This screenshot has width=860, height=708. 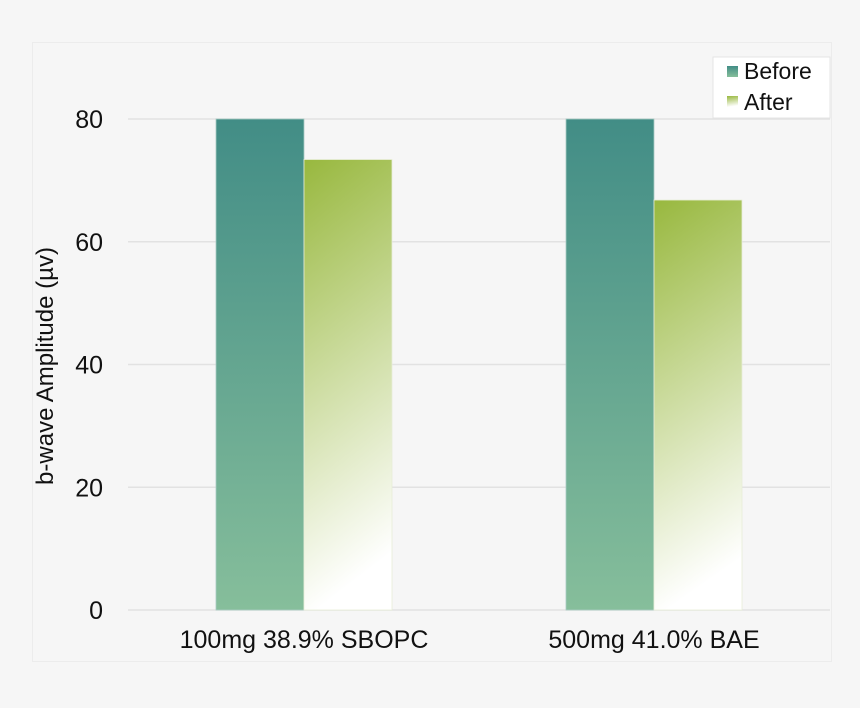 I want to click on y-tick-label: 0, so click(x=96, y=611).